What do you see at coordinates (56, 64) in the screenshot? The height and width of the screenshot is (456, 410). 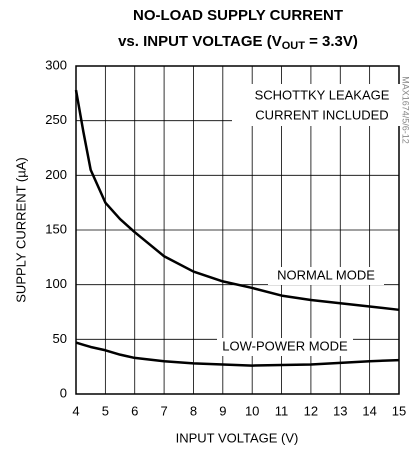 I see `y-tick-label: 300` at bounding box center [56, 64].